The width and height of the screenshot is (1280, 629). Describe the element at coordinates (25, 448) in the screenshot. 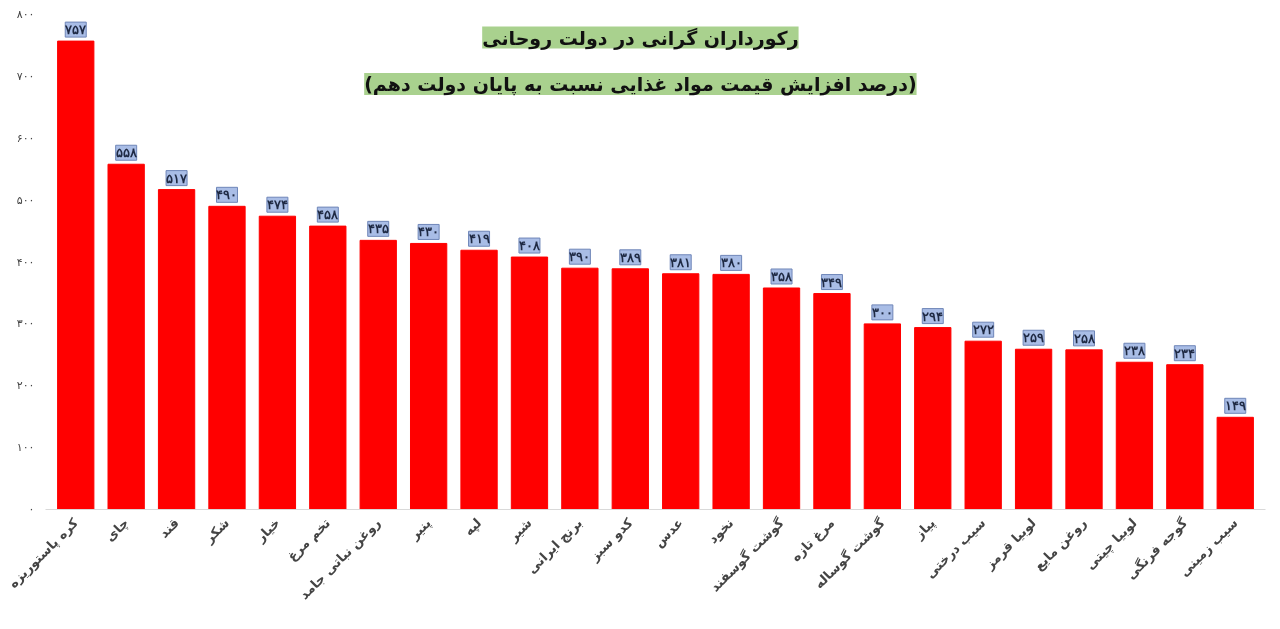

I see `y-tick-label: ۱۰۰` at that location.